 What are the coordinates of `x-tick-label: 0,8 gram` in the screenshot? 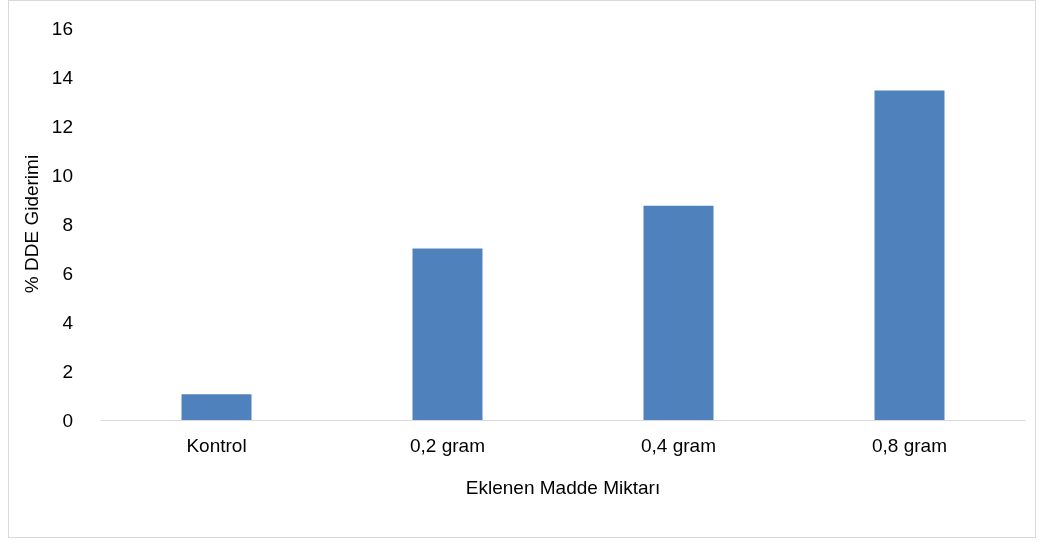 It's located at (909, 445).